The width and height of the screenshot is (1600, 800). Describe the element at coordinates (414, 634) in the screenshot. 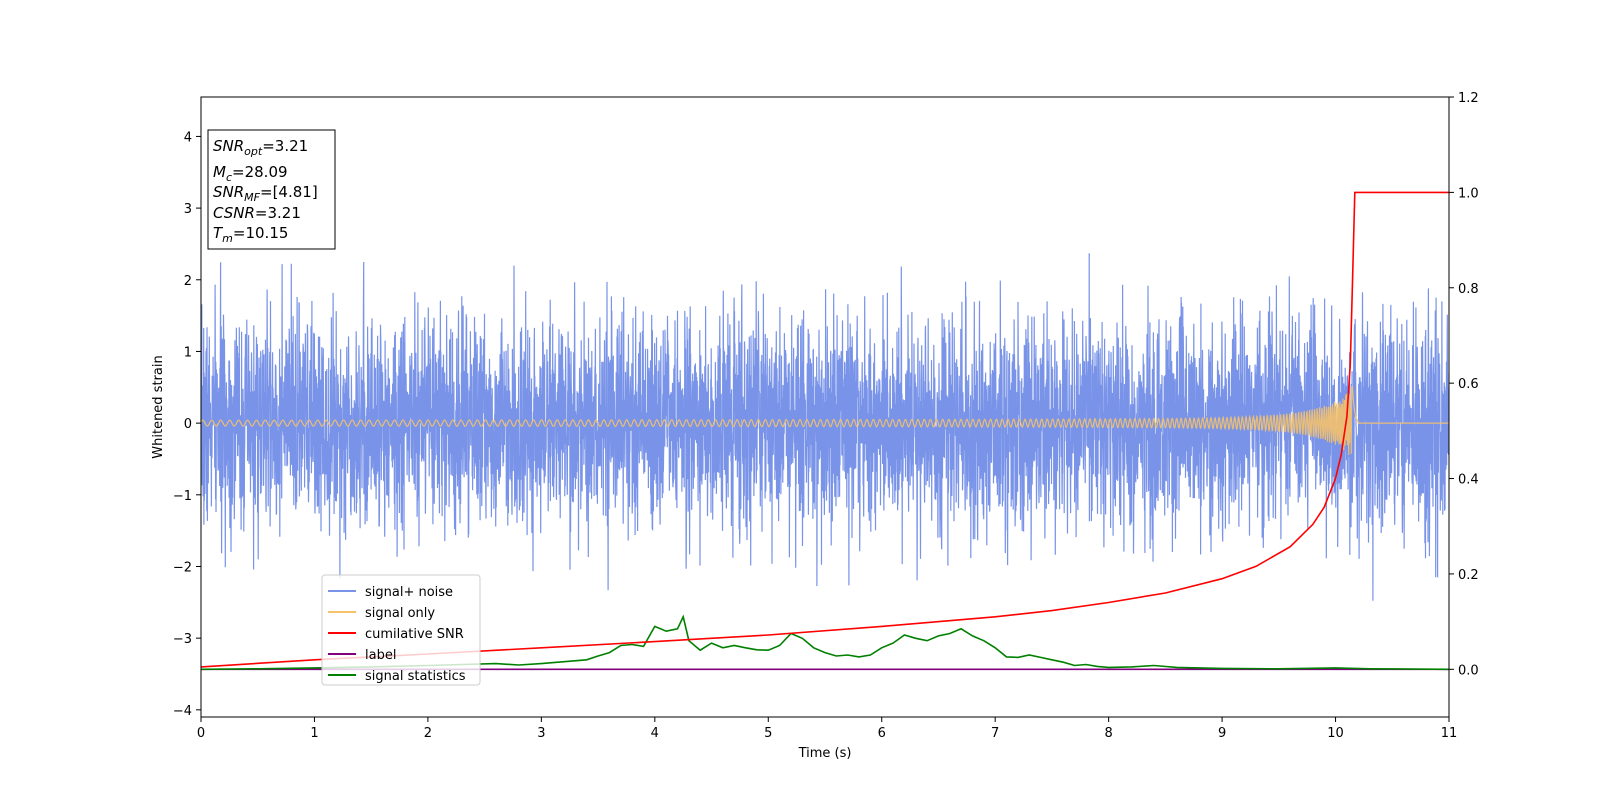

I see `legend-label: cumilative SNR` at that location.